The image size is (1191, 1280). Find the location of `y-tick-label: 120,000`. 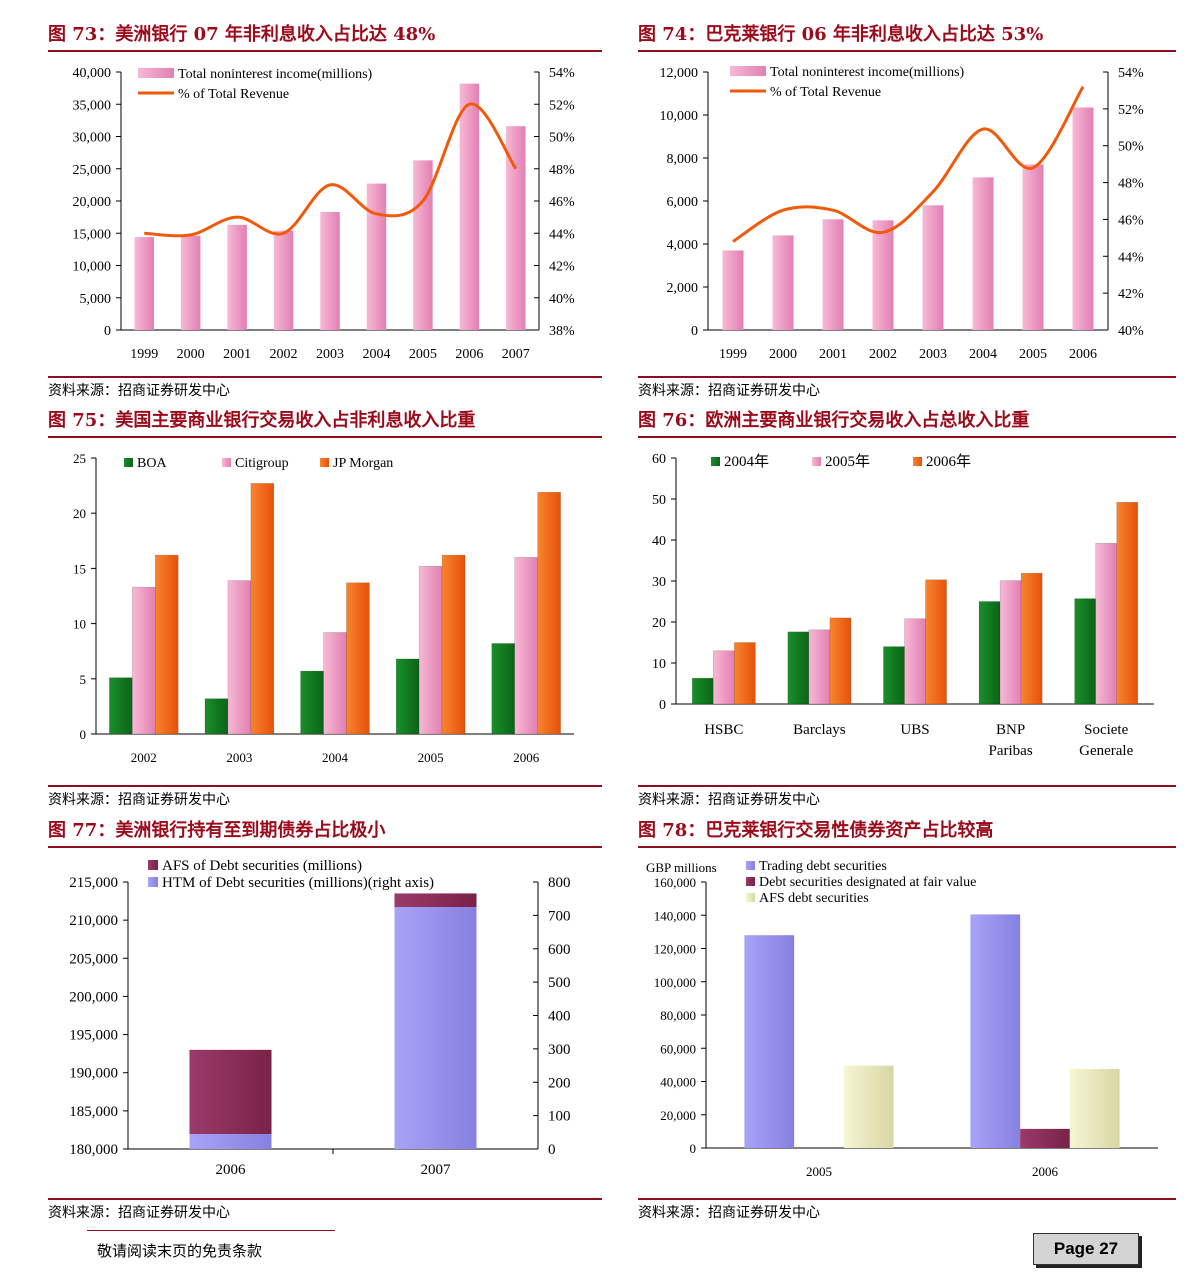

y-tick-label: 120,000 is located at coordinates (675, 949).